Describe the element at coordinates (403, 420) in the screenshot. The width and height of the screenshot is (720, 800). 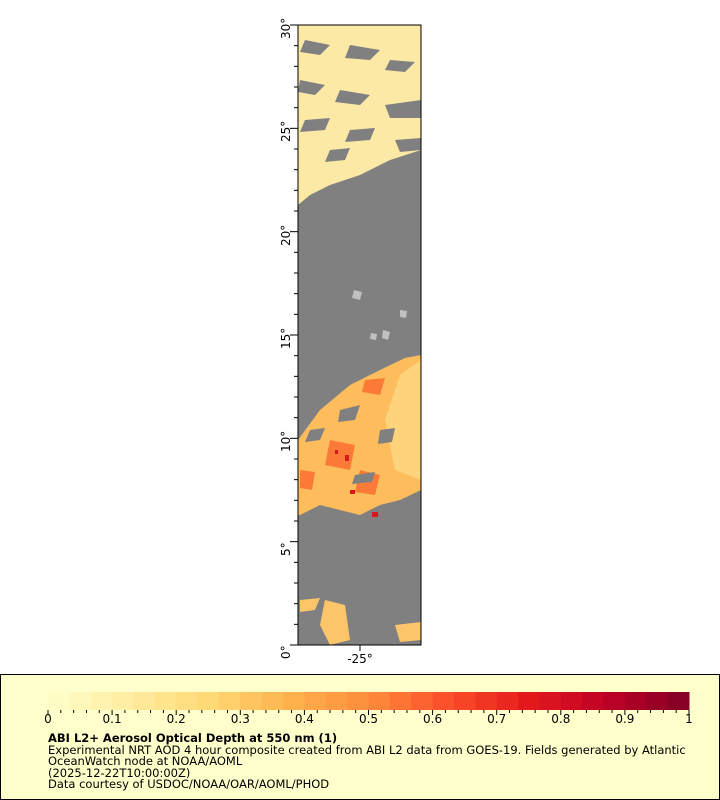
I see `light-aod-east` at that location.